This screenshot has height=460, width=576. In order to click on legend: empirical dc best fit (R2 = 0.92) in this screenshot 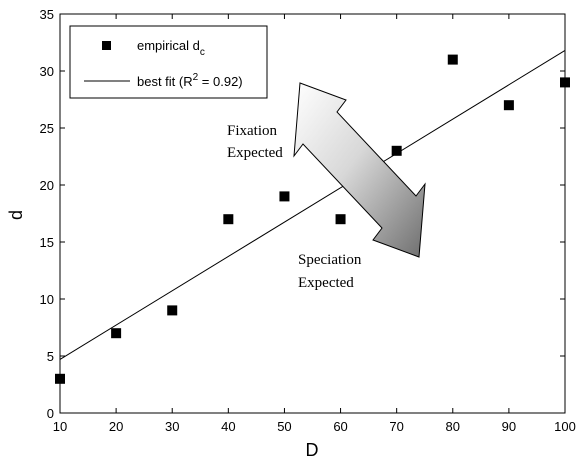, I will do `click(168, 62)`.